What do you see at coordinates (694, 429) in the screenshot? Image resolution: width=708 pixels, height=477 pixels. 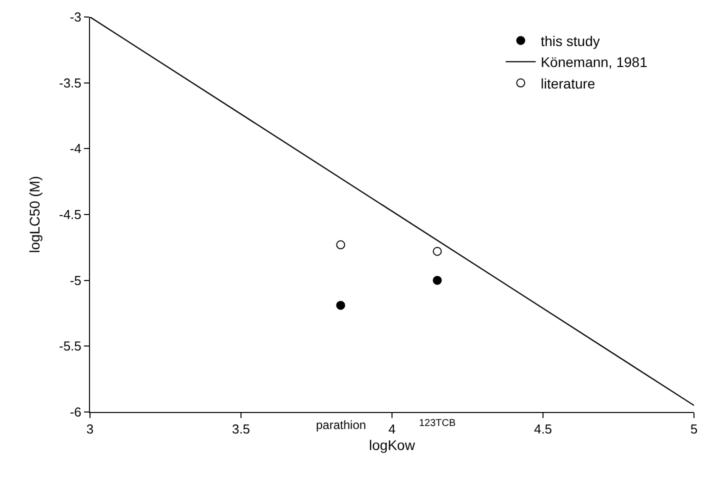 I see `x-tick-label: 5` at bounding box center [694, 429].